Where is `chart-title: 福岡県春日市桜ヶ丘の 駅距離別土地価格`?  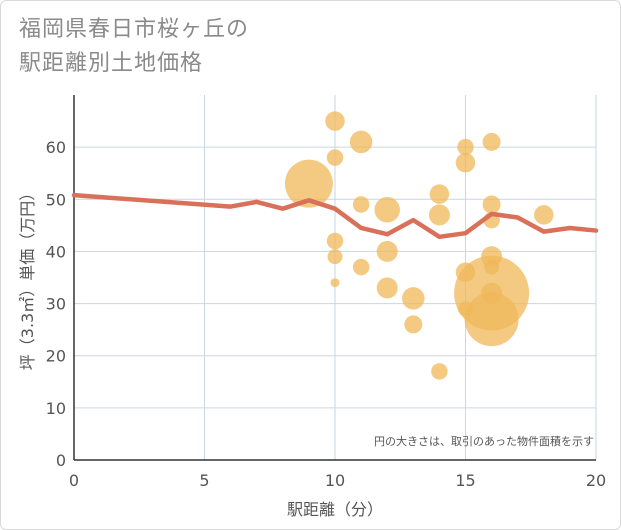
chart-title: 福岡県春日市桜ヶ丘の 駅距離別土地価格 is located at coordinates (134, 47).